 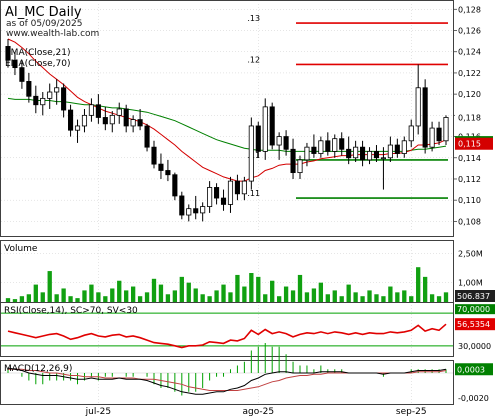 I want to click on volume-badge: 506.837, so click(x=473, y=296).